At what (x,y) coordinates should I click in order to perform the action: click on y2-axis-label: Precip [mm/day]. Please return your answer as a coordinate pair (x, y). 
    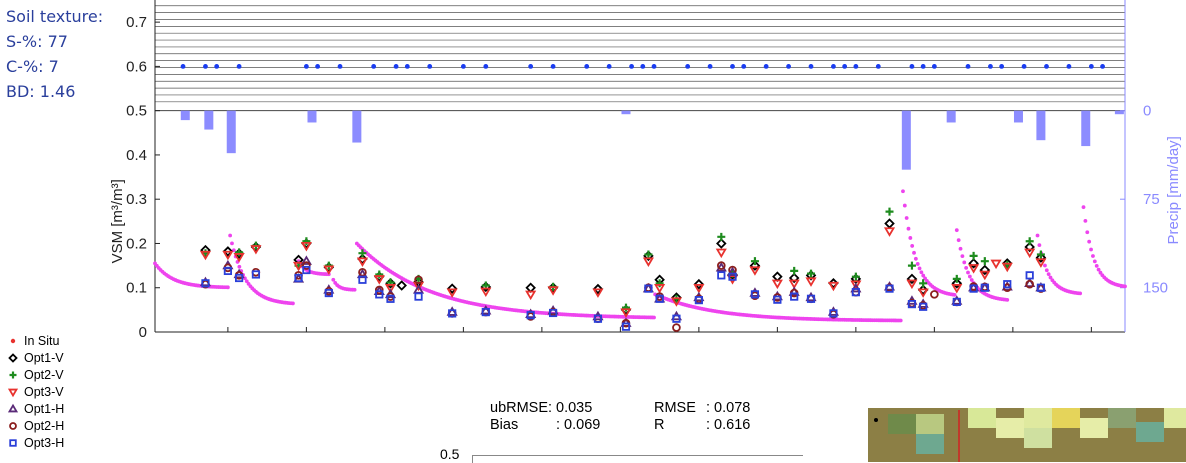
    Looking at the image, I should click on (1173, 190).